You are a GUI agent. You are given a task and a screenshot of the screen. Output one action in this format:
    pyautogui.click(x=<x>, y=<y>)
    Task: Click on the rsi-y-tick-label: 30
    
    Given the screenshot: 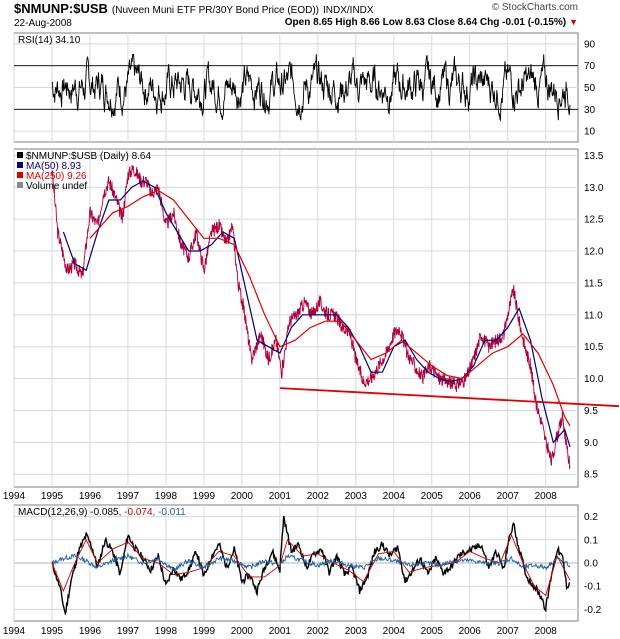 What is the action you would take?
    pyautogui.click(x=590, y=110)
    